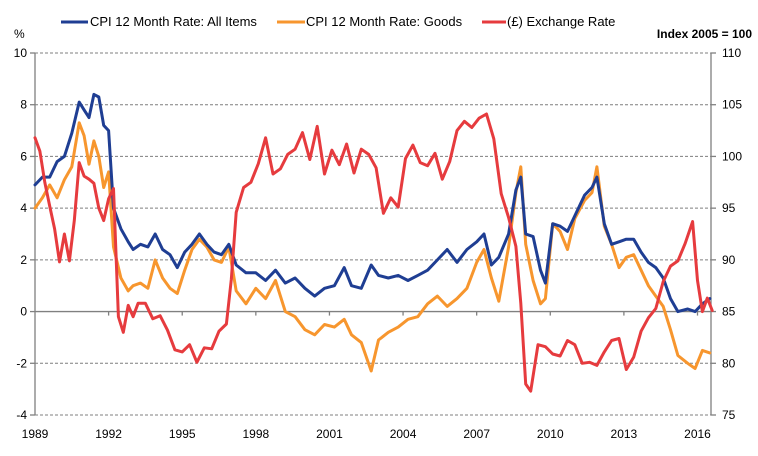  Describe the element at coordinates (403, 434) in the screenshot. I see `x-tick-label: 2004` at that location.